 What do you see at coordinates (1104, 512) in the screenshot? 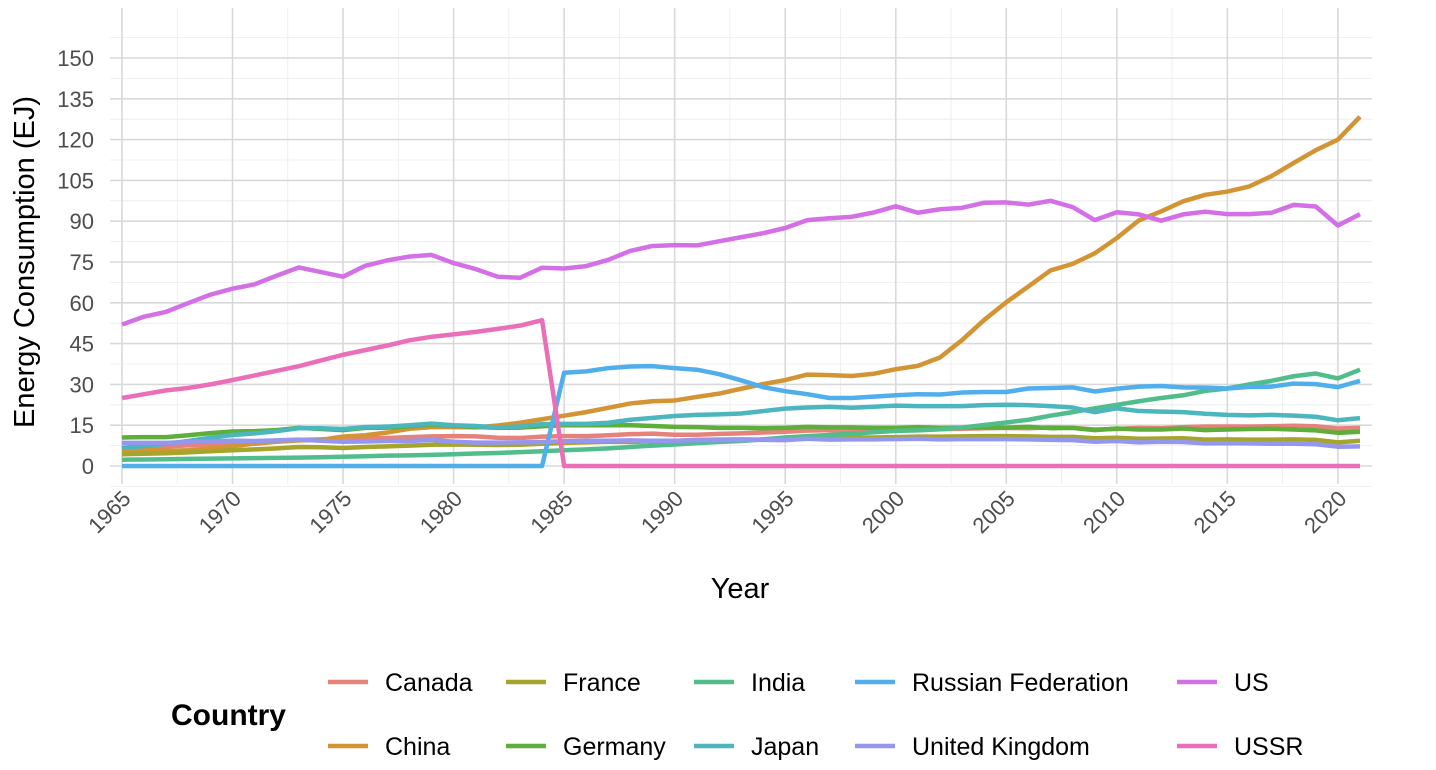
I see `x-tick-label: 2010` at bounding box center [1104, 512].